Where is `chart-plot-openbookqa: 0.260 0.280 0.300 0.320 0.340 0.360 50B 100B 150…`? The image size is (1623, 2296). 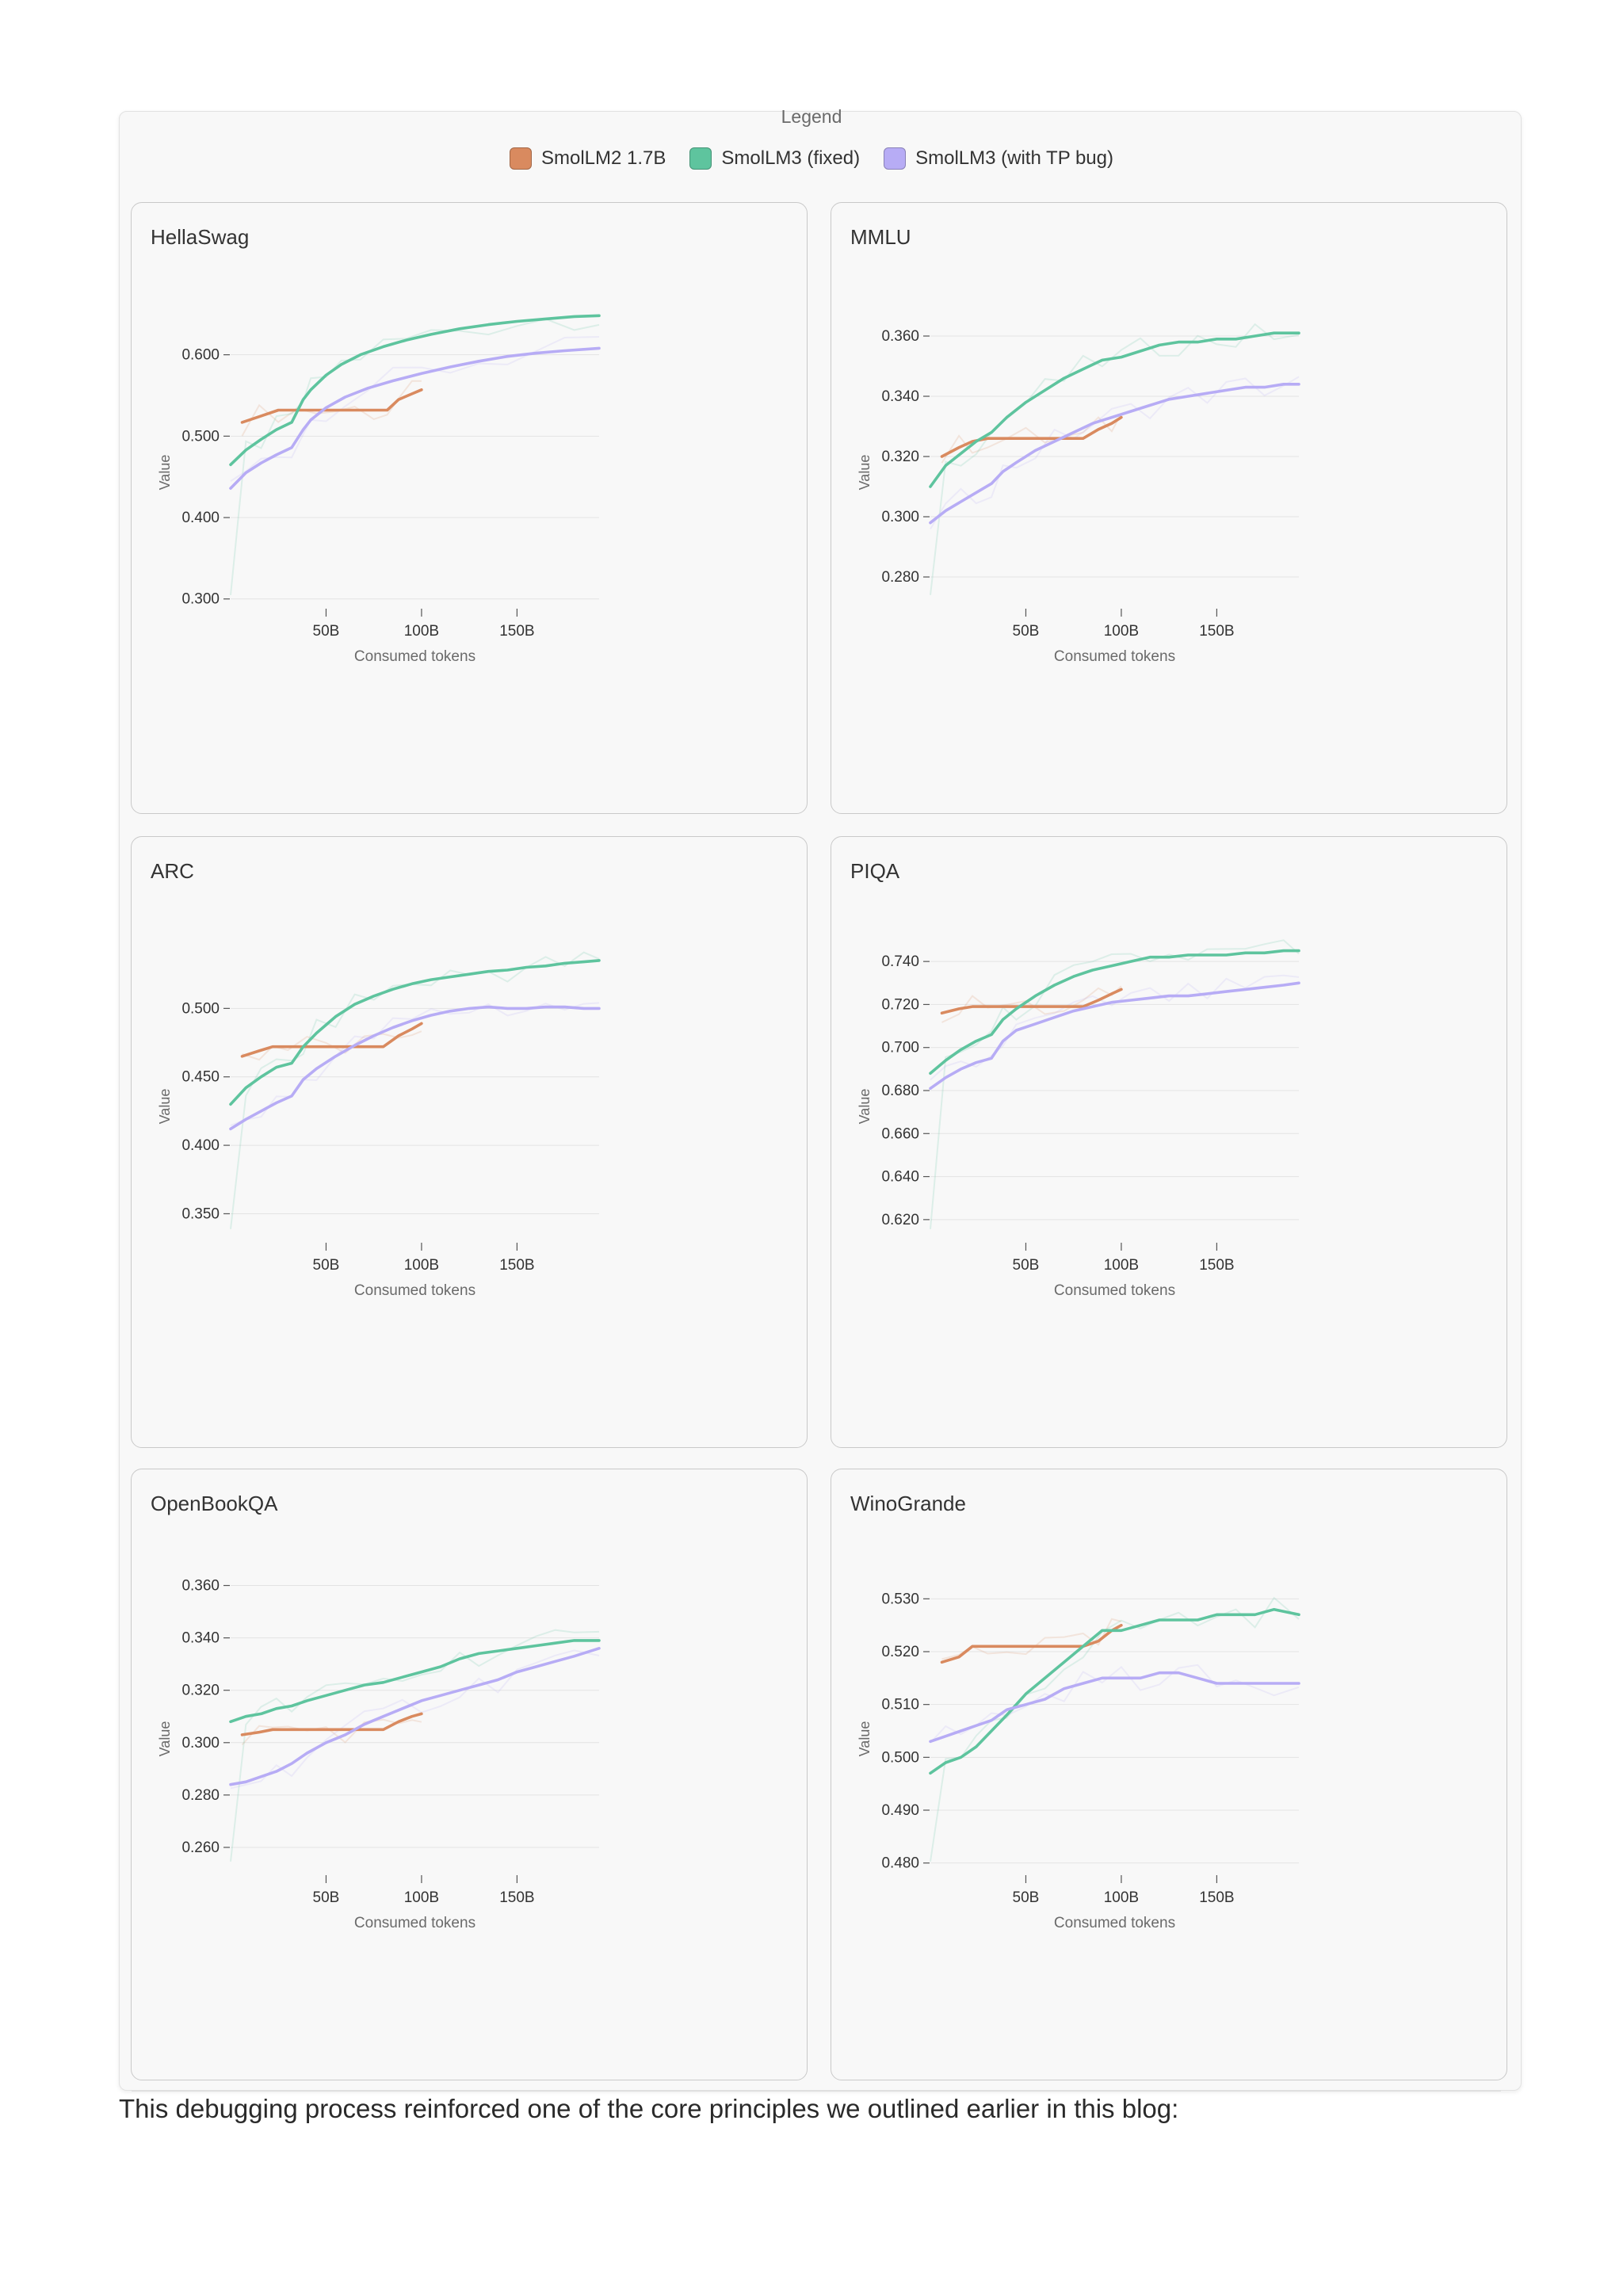
chart-plot-openbookqa: 0.260 0.280 0.300 0.320 0.340 0.360 50B 100B 150… is located at coordinates (379, 1754).